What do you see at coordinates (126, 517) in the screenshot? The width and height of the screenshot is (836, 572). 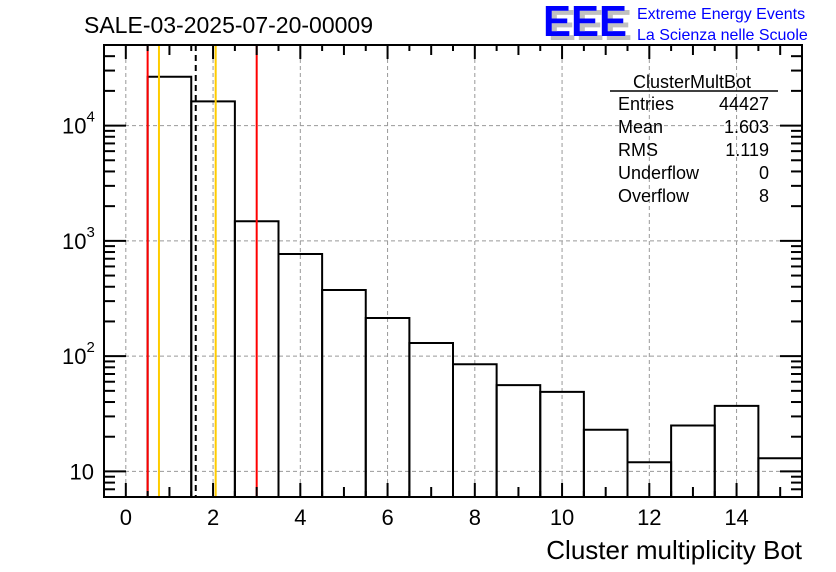 I see `x-tick-label: 0` at bounding box center [126, 517].